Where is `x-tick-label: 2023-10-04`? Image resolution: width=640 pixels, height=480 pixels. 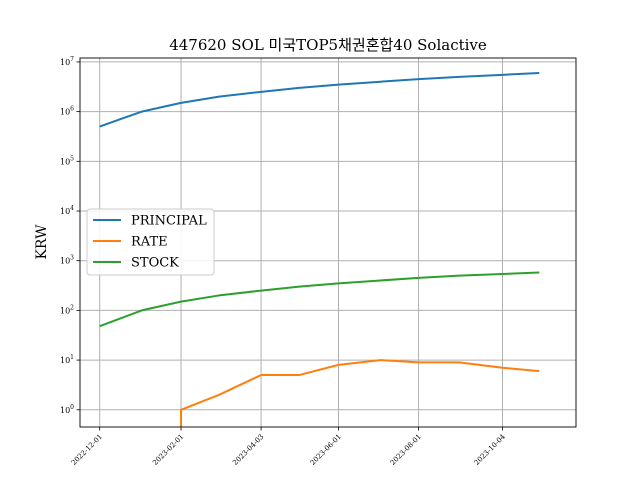 x-tick-label: 2023-10-04 is located at coordinates (490, 449).